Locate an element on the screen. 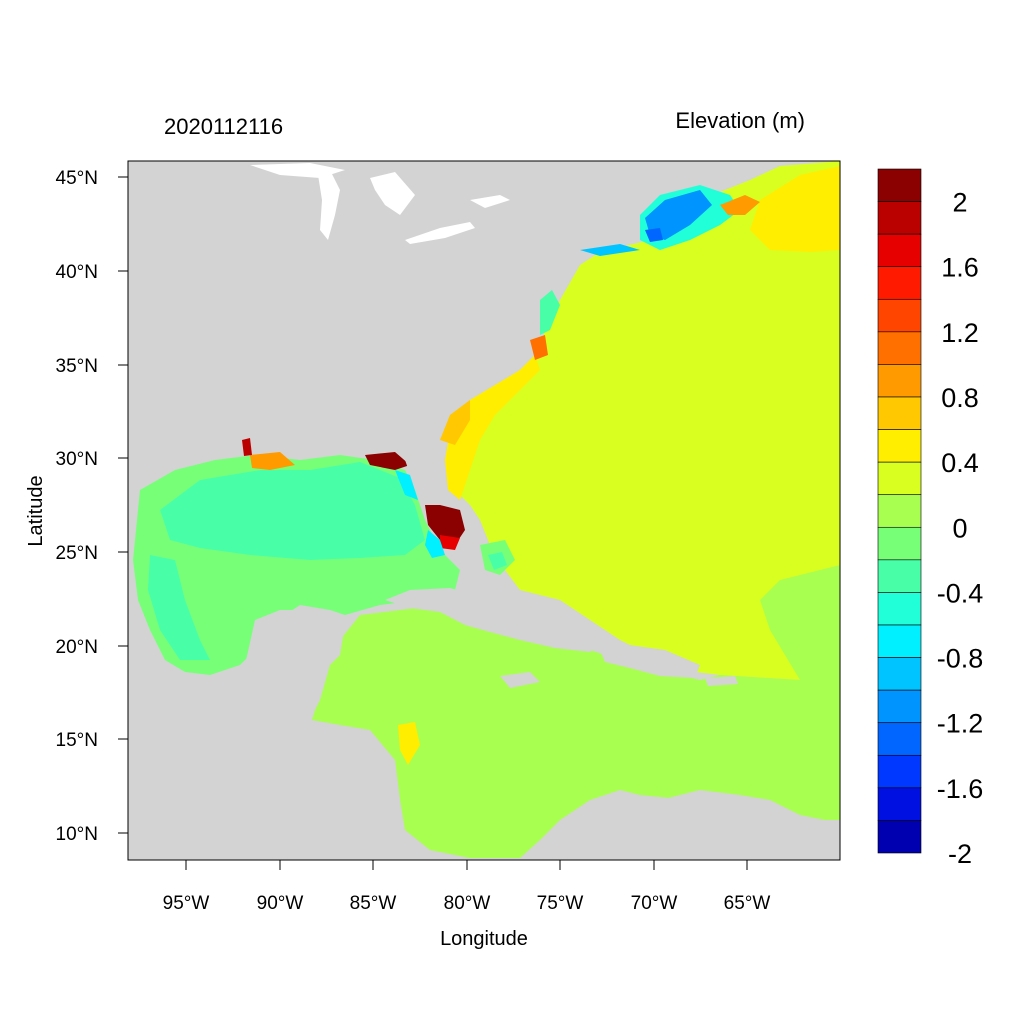 The height and width of the screenshot is (1024, 1024). lake-michigan is located at coordinates (329, 205).